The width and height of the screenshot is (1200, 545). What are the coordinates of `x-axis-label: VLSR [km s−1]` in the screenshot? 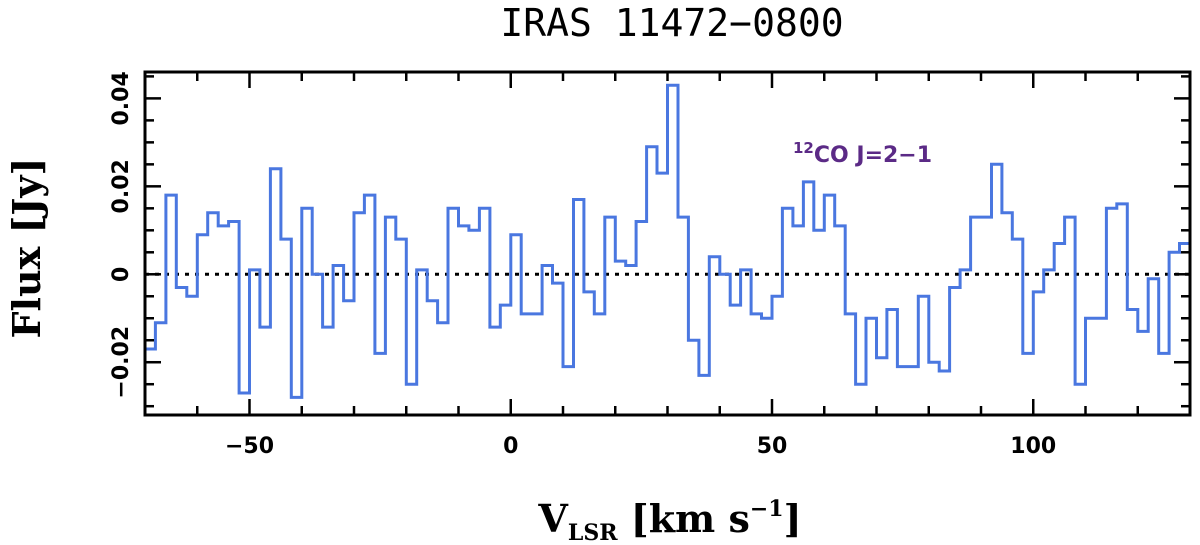 It's located at (669, 520).